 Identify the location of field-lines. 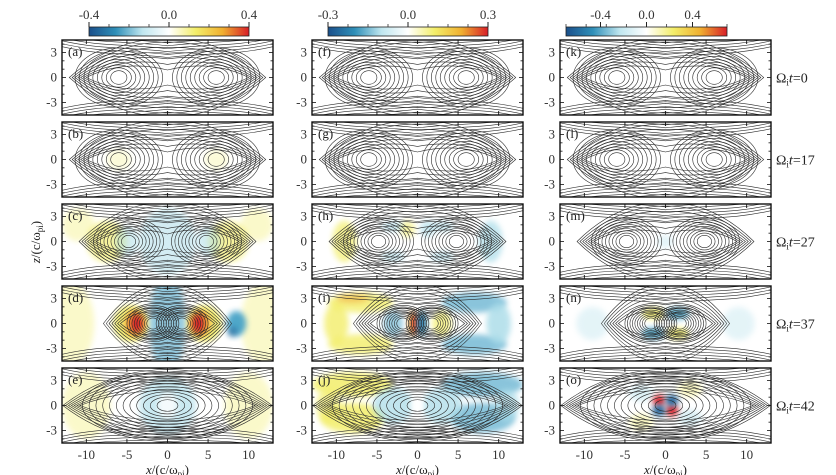
(167, 241).